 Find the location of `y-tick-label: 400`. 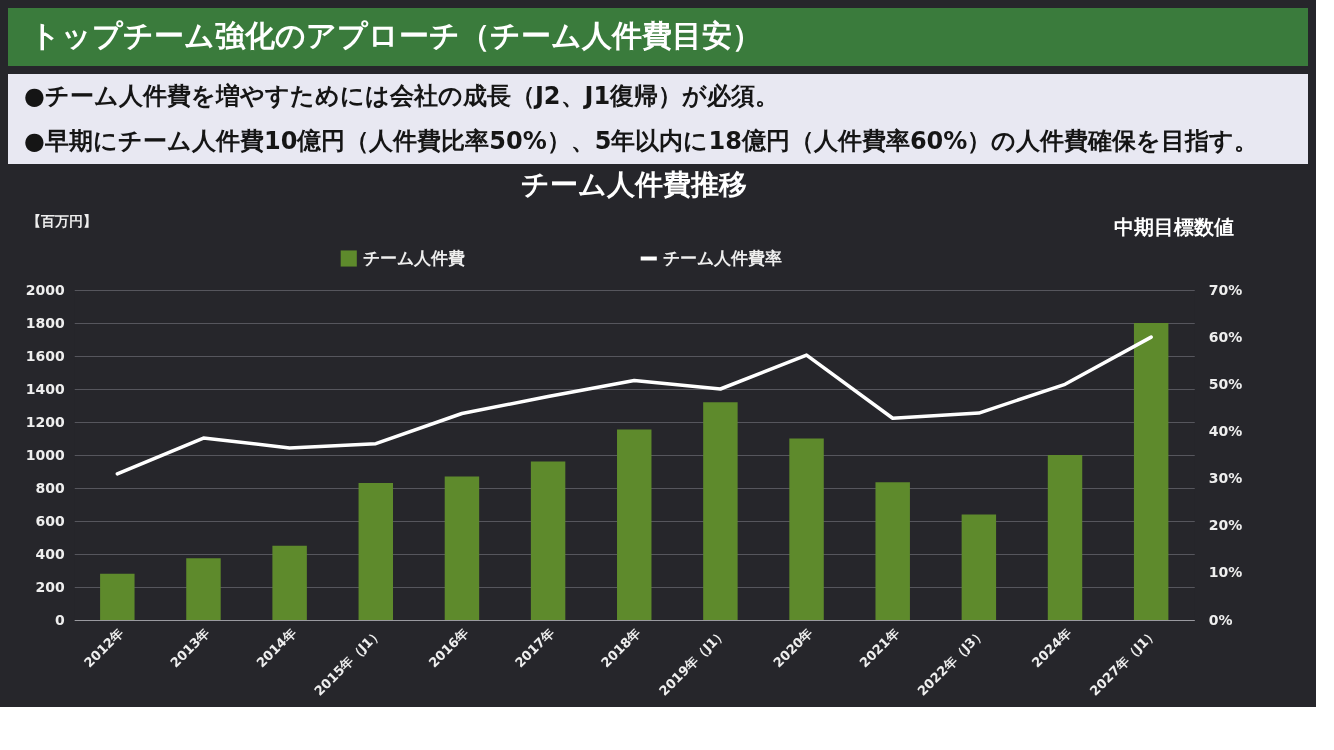

y-tick-label: 400 is located at coordinates (50, 553).